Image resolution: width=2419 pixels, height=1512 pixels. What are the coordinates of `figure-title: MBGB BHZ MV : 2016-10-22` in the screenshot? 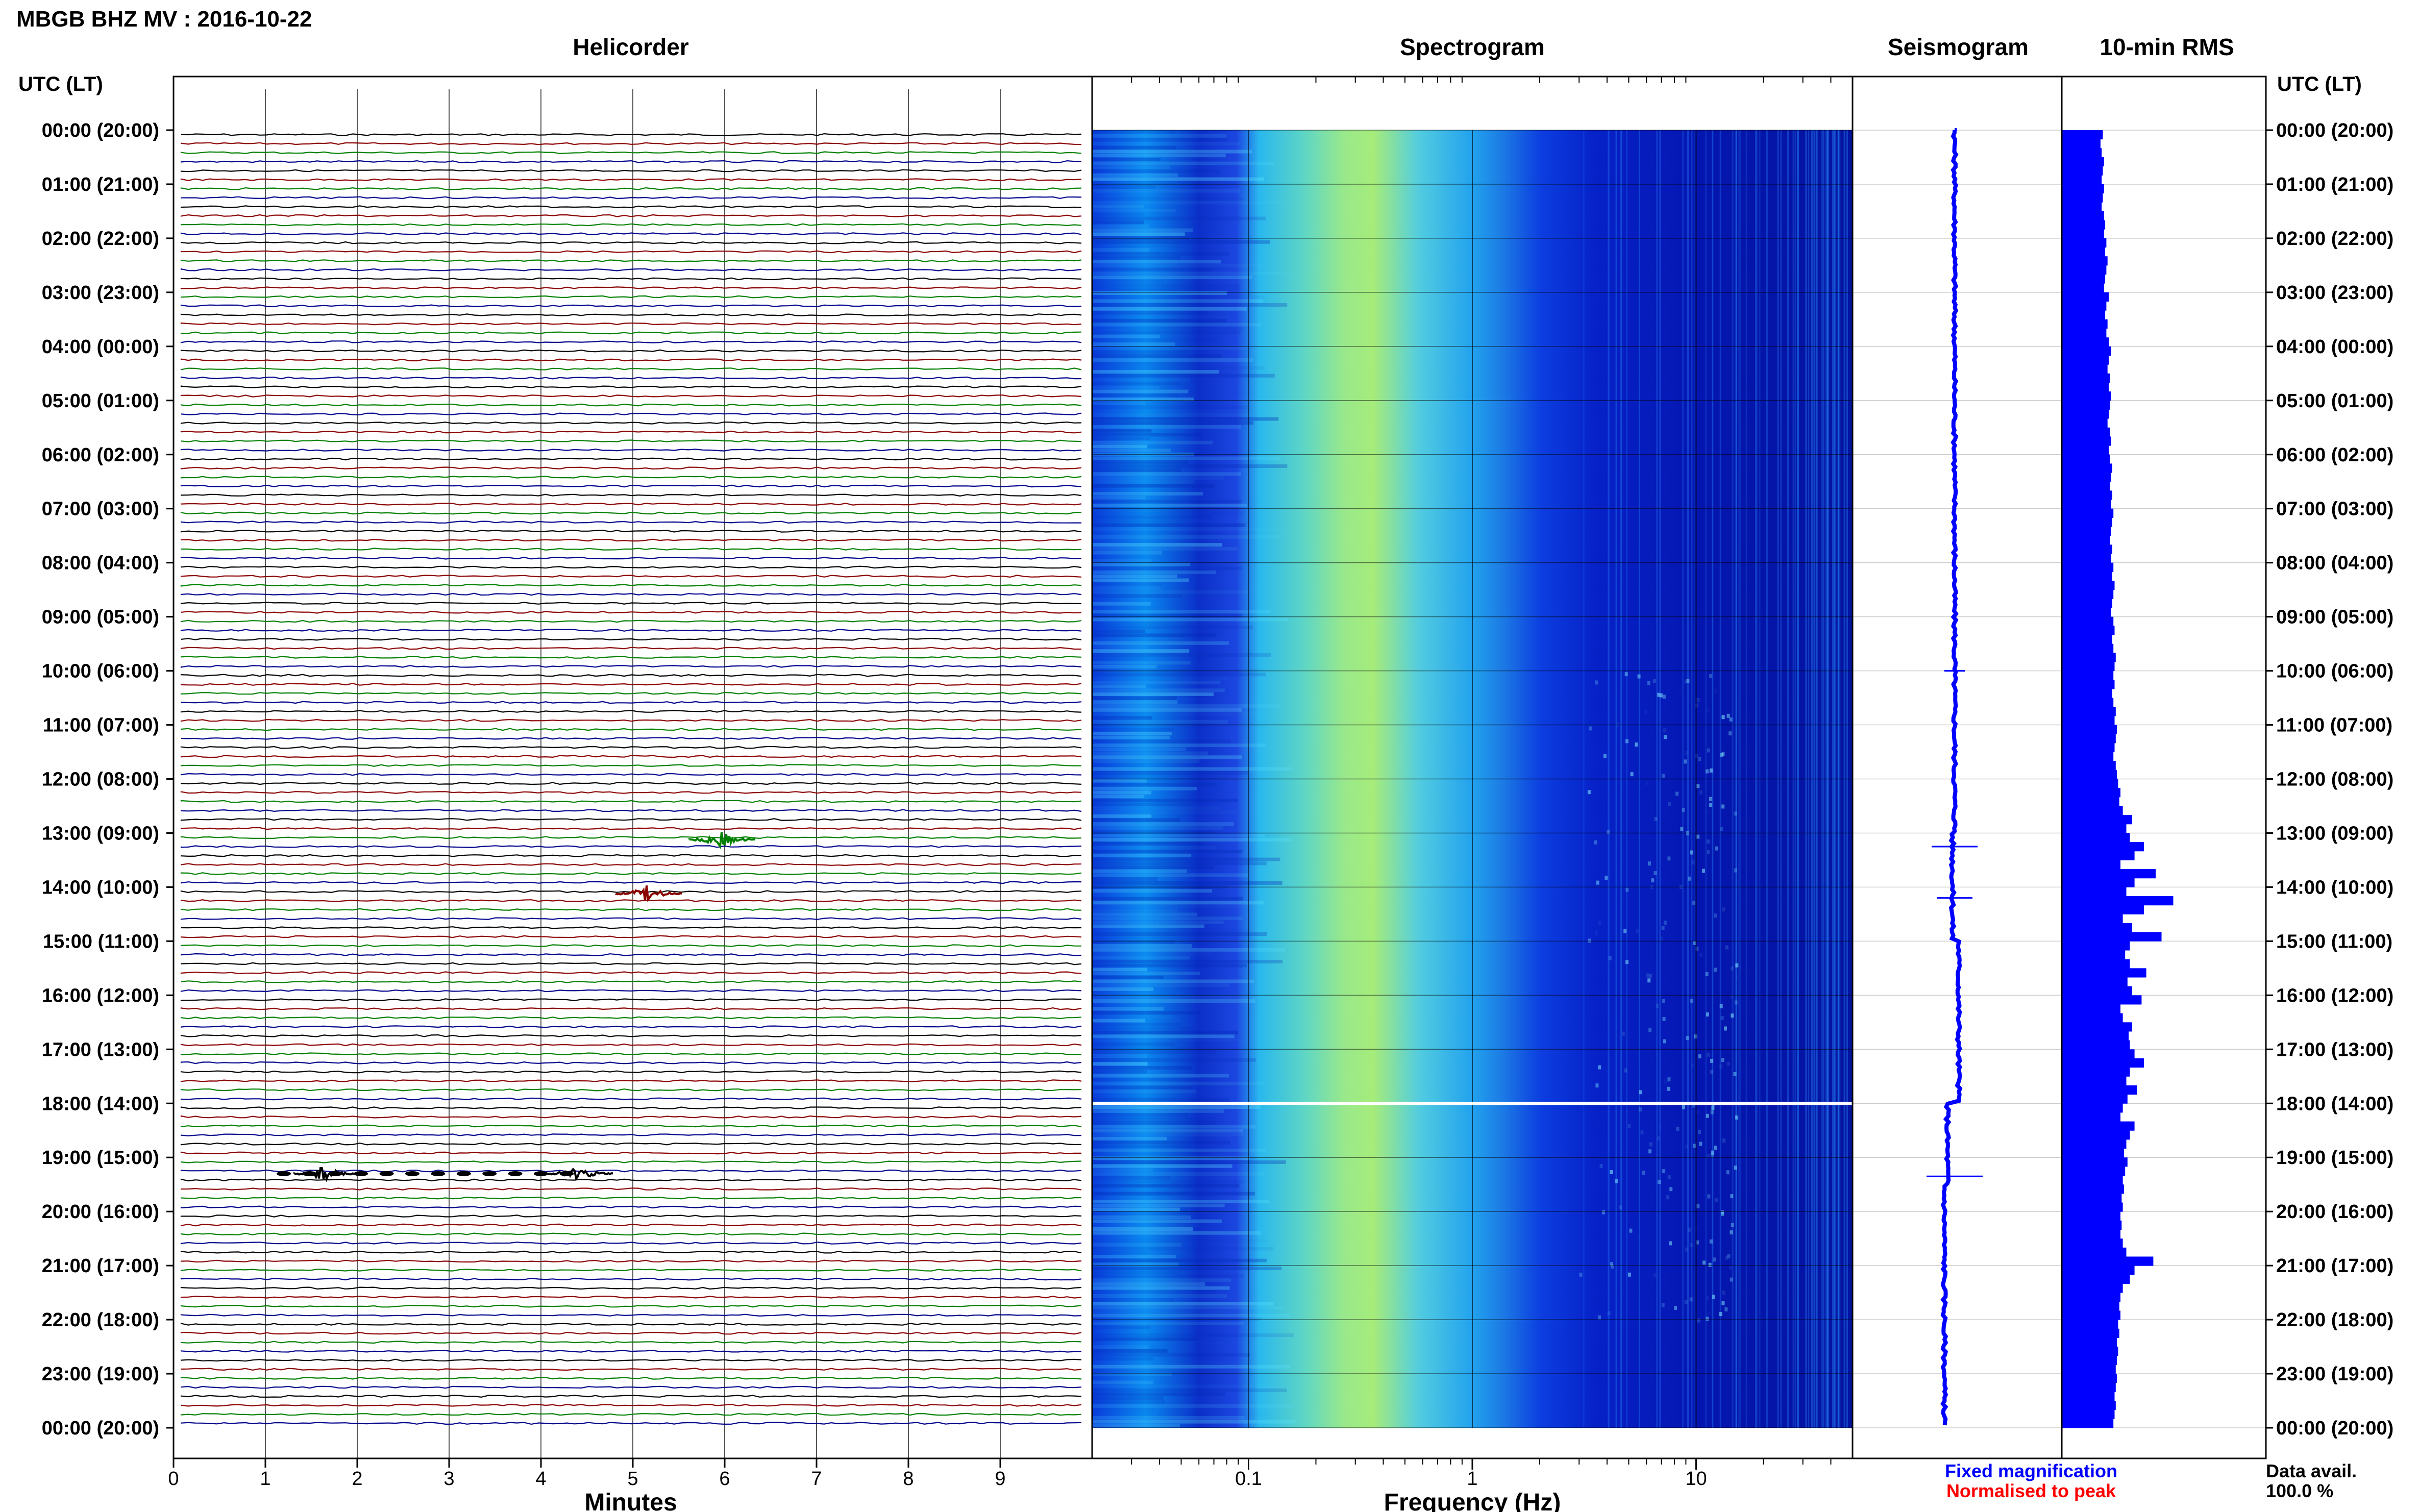 It's located at (164, 19).